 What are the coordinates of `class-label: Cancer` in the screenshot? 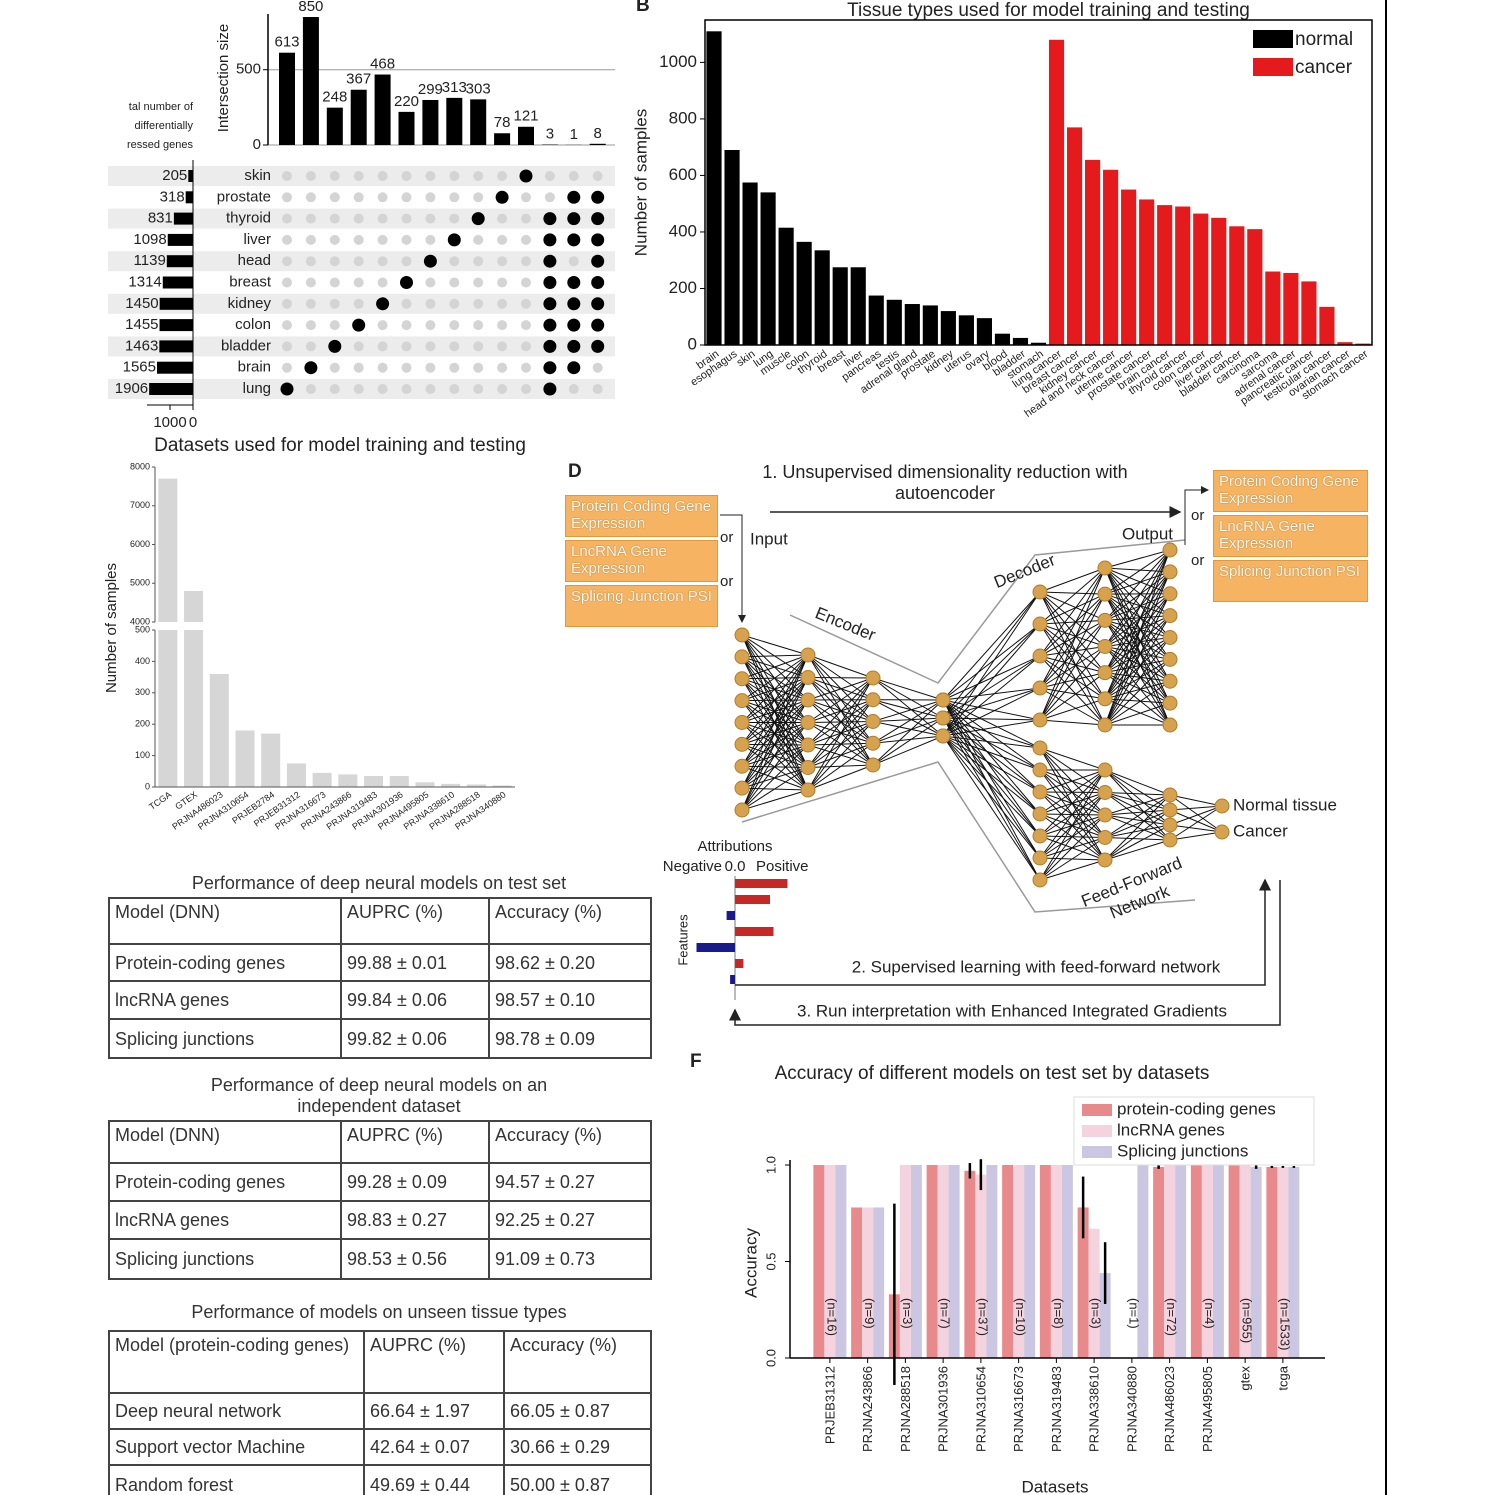 It's located at (1260, 830).